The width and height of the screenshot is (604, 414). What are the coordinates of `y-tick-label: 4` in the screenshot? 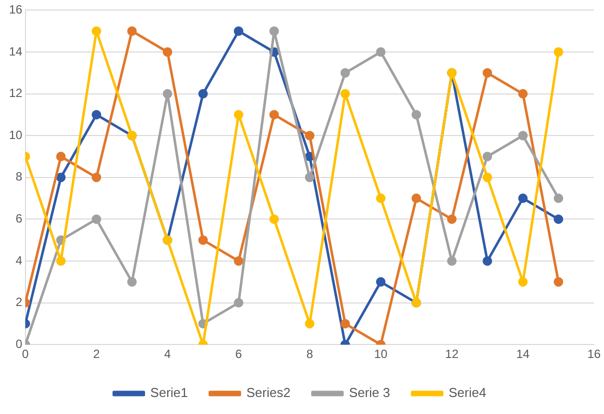 It's located at (19, 260).